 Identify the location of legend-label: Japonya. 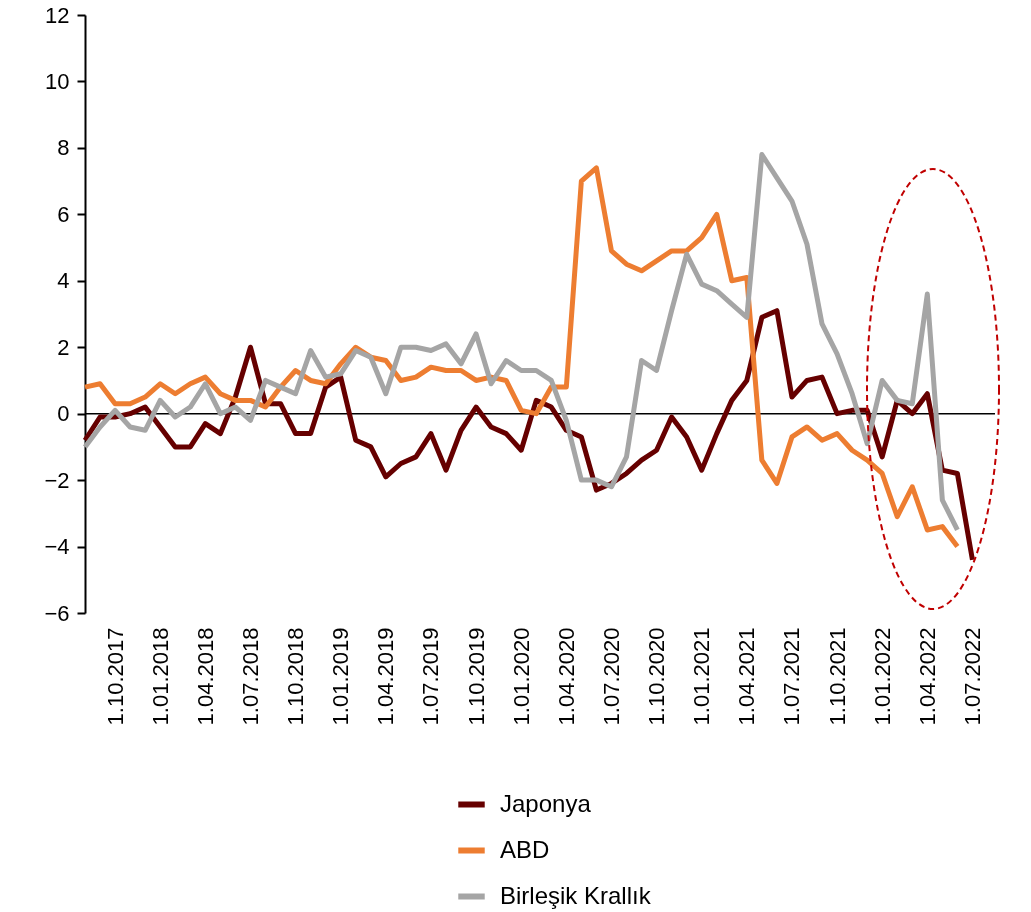
(546, 803).